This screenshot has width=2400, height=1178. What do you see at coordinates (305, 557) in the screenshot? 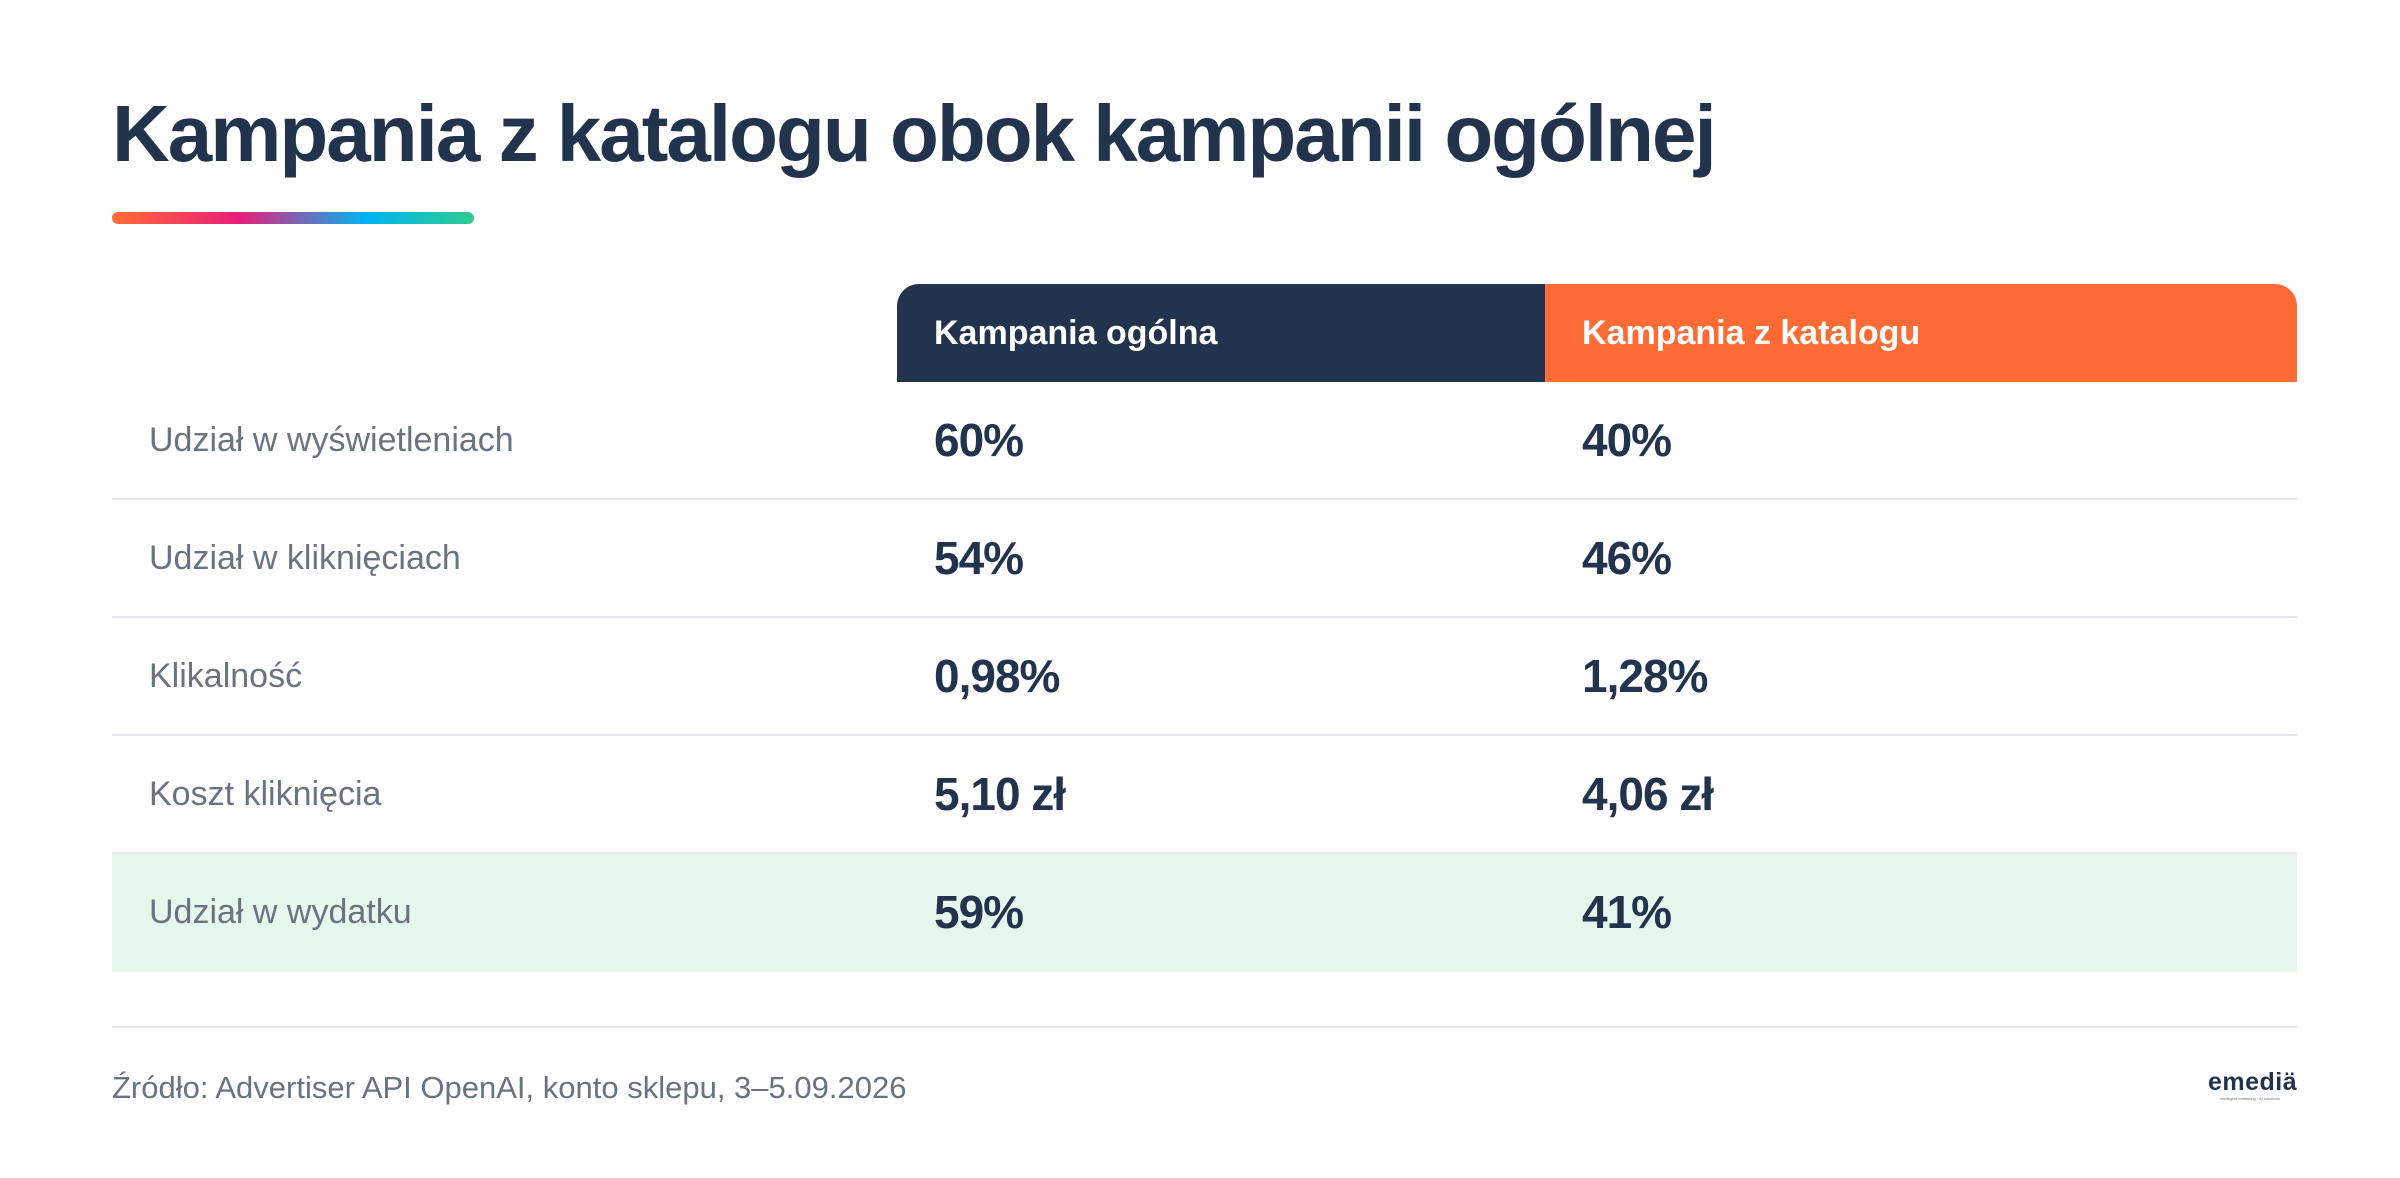
I see `row-label: Udział w kliknięciach` at bounding box center [305, 557].